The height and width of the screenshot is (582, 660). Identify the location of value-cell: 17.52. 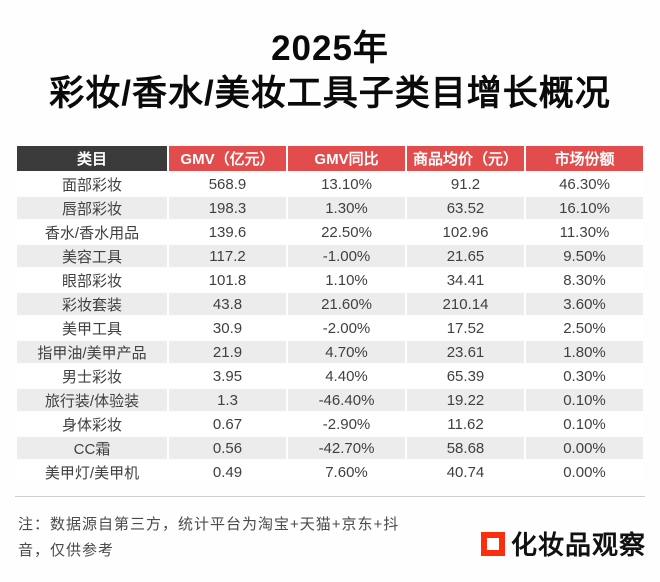
(465, 328).